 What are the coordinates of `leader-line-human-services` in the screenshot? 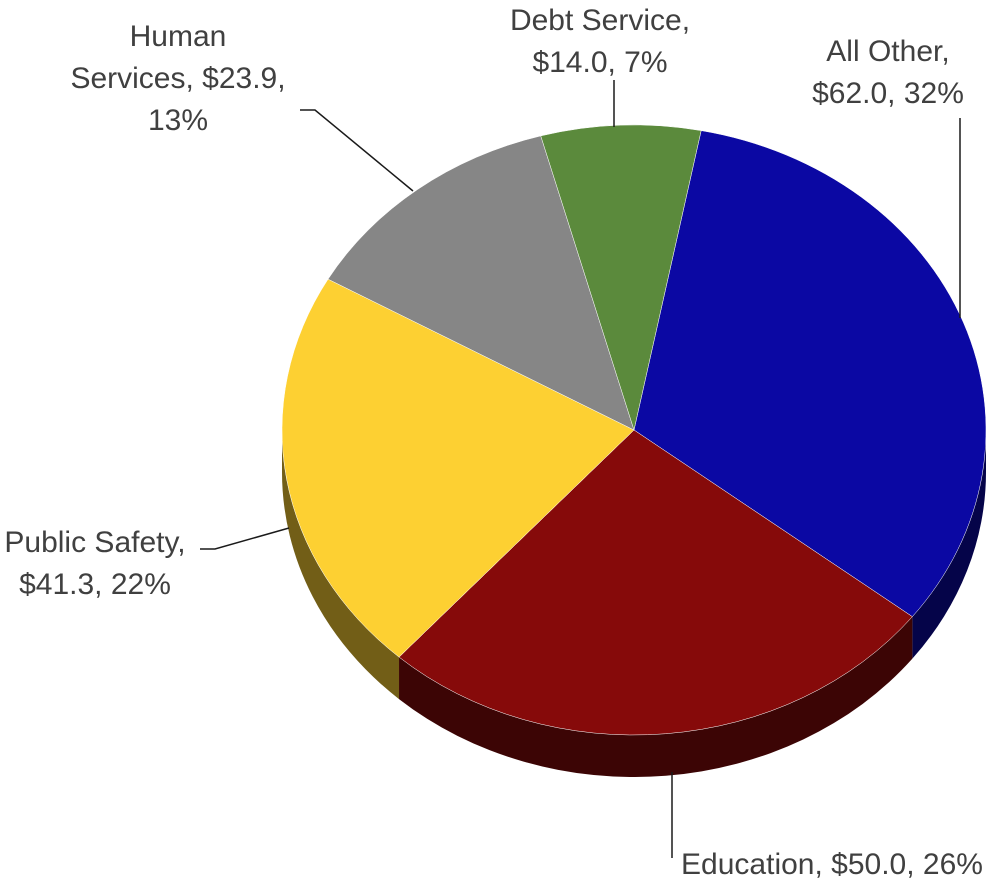 It's located at (357, 150).